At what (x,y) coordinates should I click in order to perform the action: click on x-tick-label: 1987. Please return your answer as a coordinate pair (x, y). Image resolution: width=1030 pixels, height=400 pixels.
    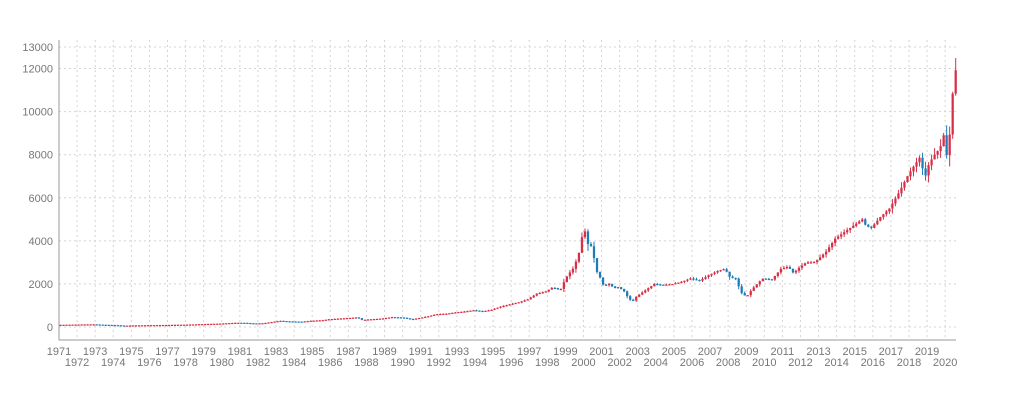
    Looking at the image, I should click on (348, 352).